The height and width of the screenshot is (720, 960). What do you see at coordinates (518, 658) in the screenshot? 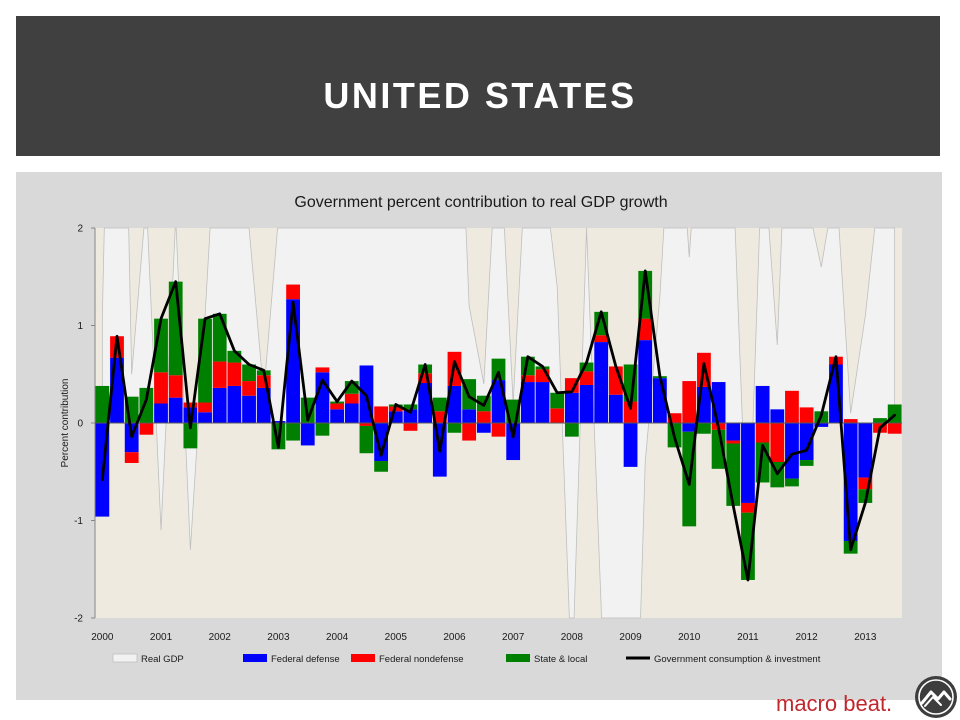
I see `legend-swatch-state-local` at bounding box center [518, 658].